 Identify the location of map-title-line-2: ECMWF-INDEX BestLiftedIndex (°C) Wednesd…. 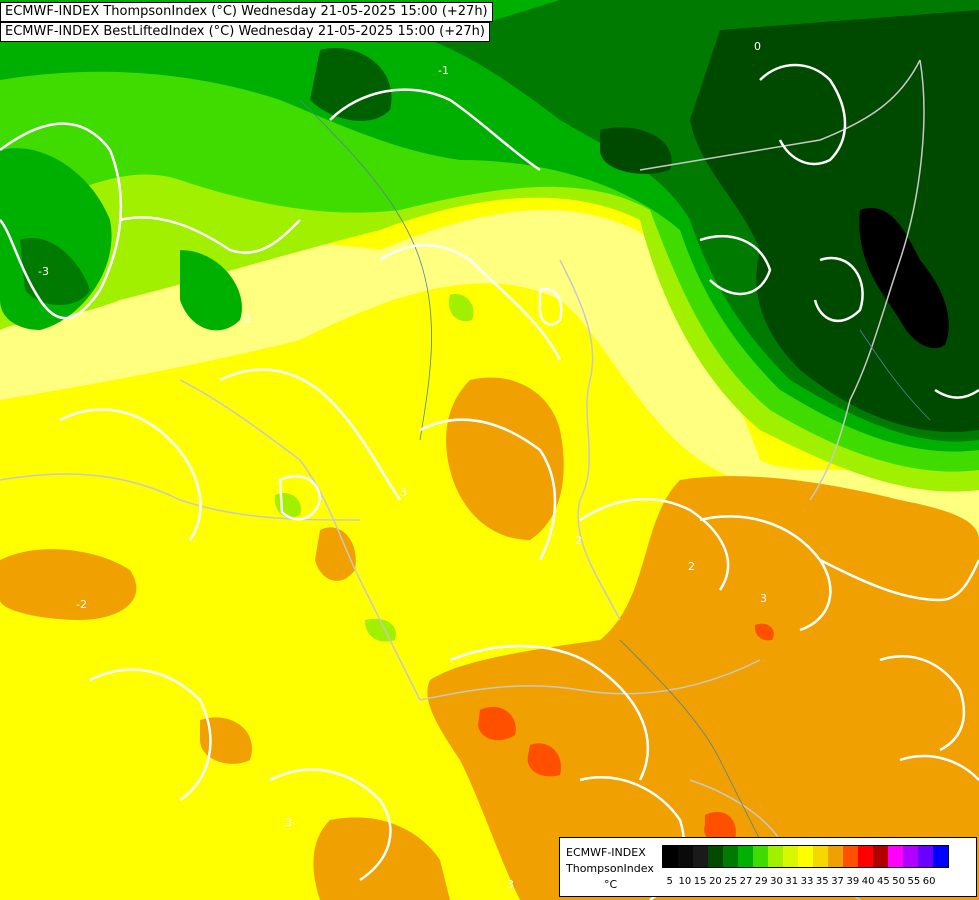
(245, 32).